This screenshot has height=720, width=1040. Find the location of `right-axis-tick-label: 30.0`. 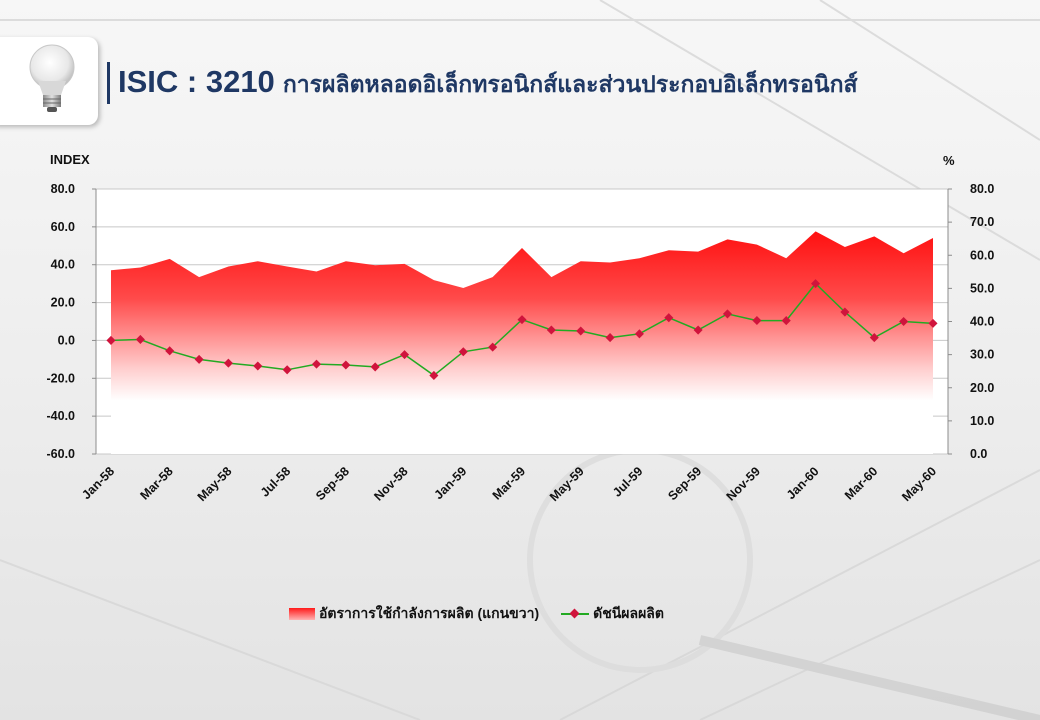

right-axis-tick-label: 30.0 is located at coordinates (982, 355).